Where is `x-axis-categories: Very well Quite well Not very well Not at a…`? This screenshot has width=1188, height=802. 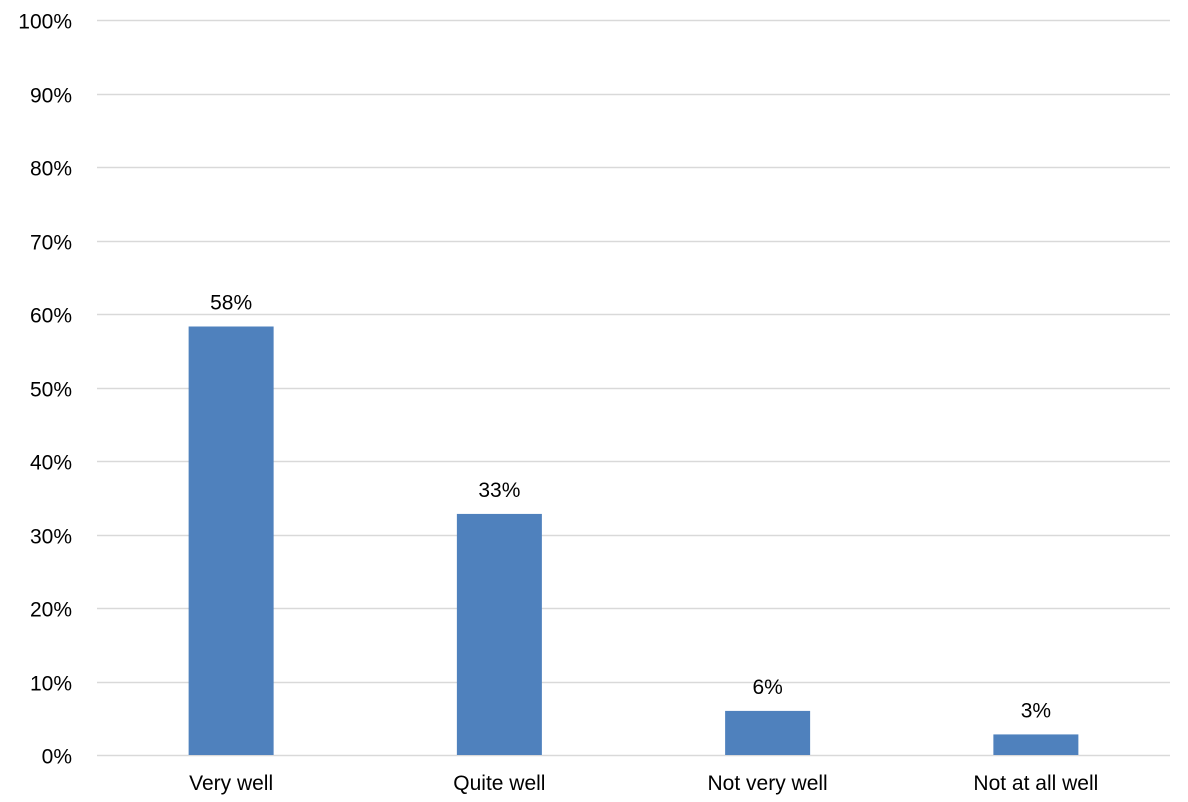
x-axis-categories: Very well Quite well Not very well Not at a… is located at coordinates (643, 783).